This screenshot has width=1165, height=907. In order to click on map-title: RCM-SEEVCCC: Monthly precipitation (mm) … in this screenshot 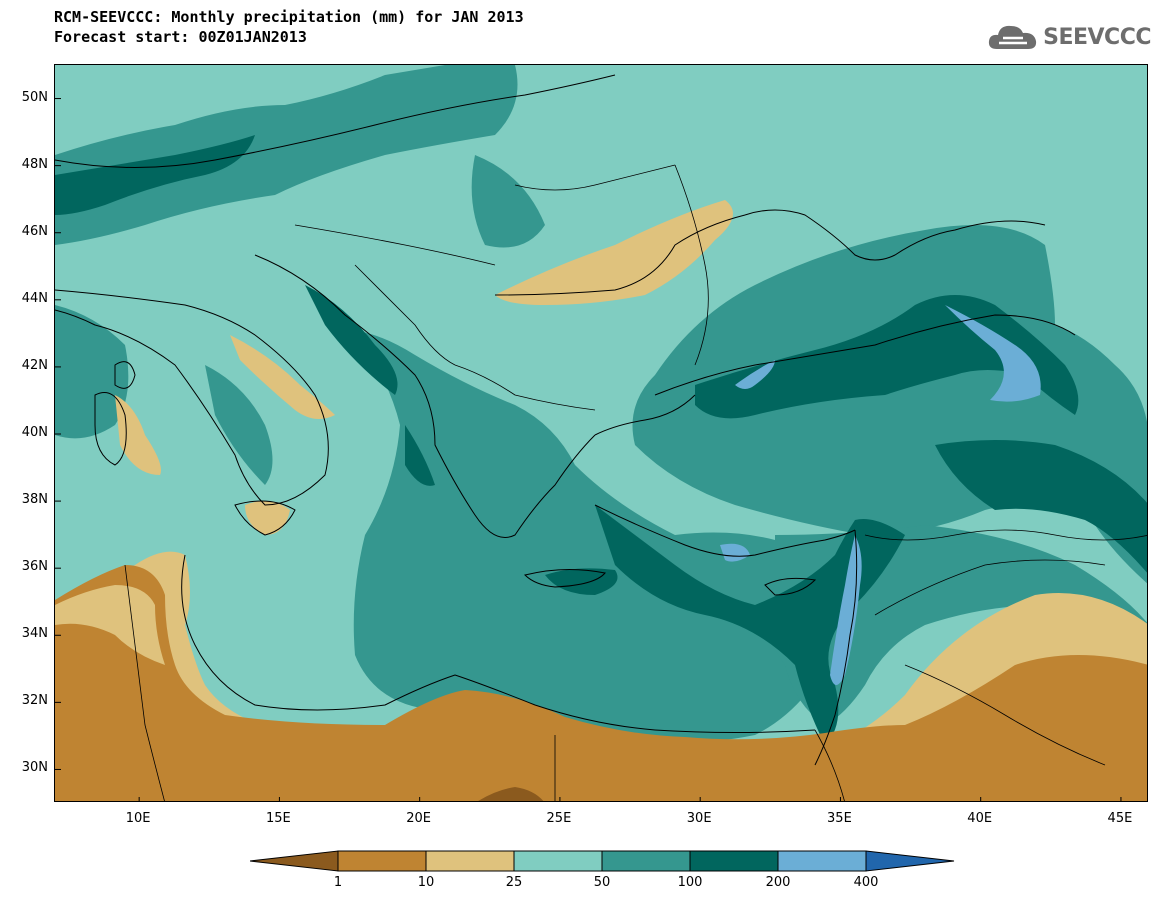, I will do `click(289, 17)`.